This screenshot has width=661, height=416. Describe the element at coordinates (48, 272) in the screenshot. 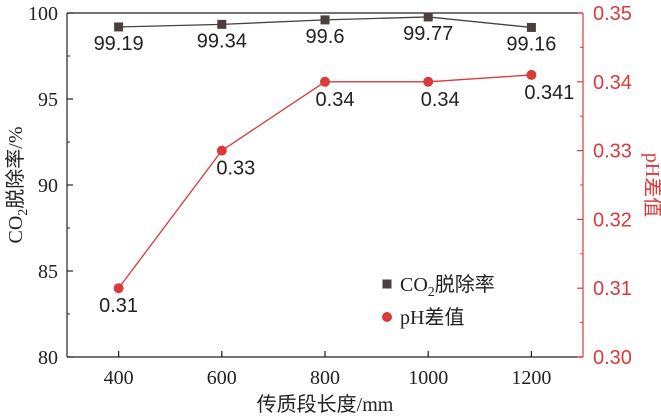

I see `left-y-tick-label: 85` at that location.